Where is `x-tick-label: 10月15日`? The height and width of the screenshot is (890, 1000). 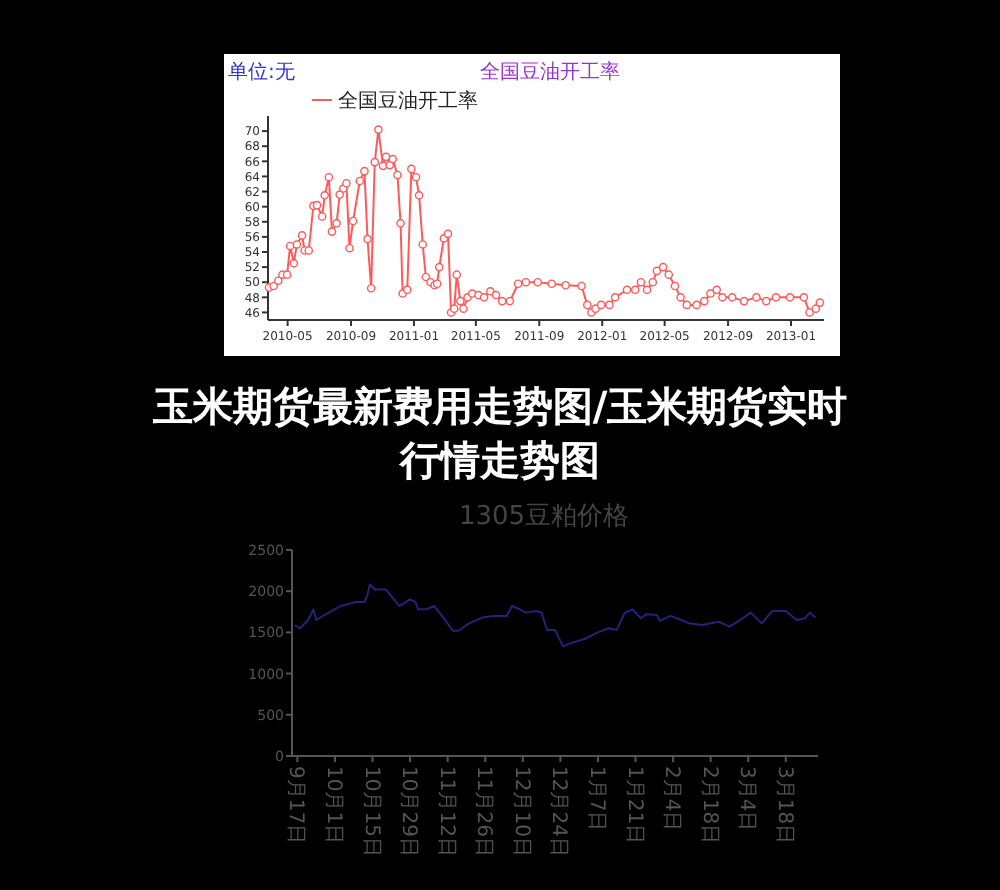
x-tick-label: 10月15日 is located at coordinates (370, 811).